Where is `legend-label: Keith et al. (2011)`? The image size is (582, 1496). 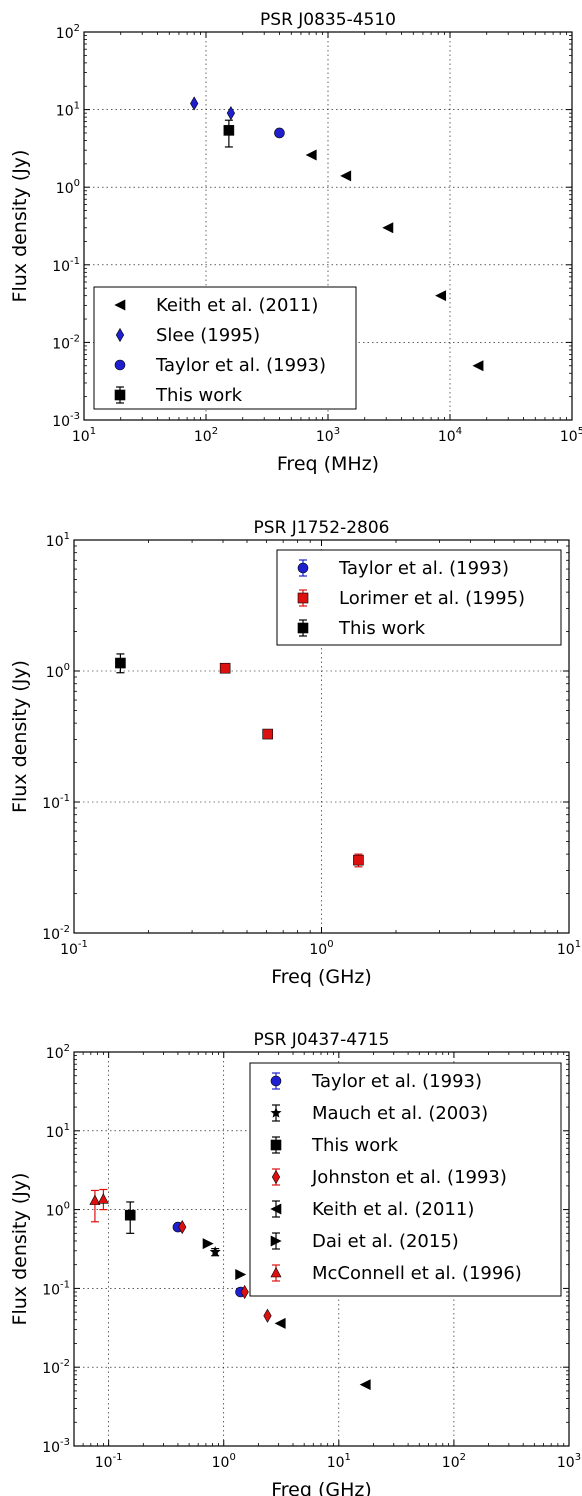
legend-label: Keith et al. (2011) is located at coordinates (237, 305).